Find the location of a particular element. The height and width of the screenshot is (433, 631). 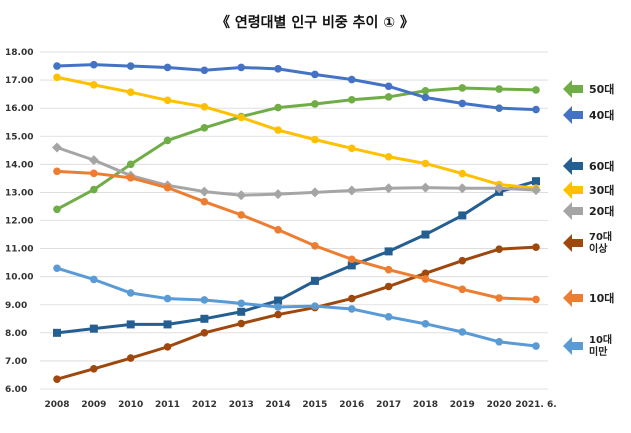

y-tick-label: 9.00 is located at coordinates (16, 306).